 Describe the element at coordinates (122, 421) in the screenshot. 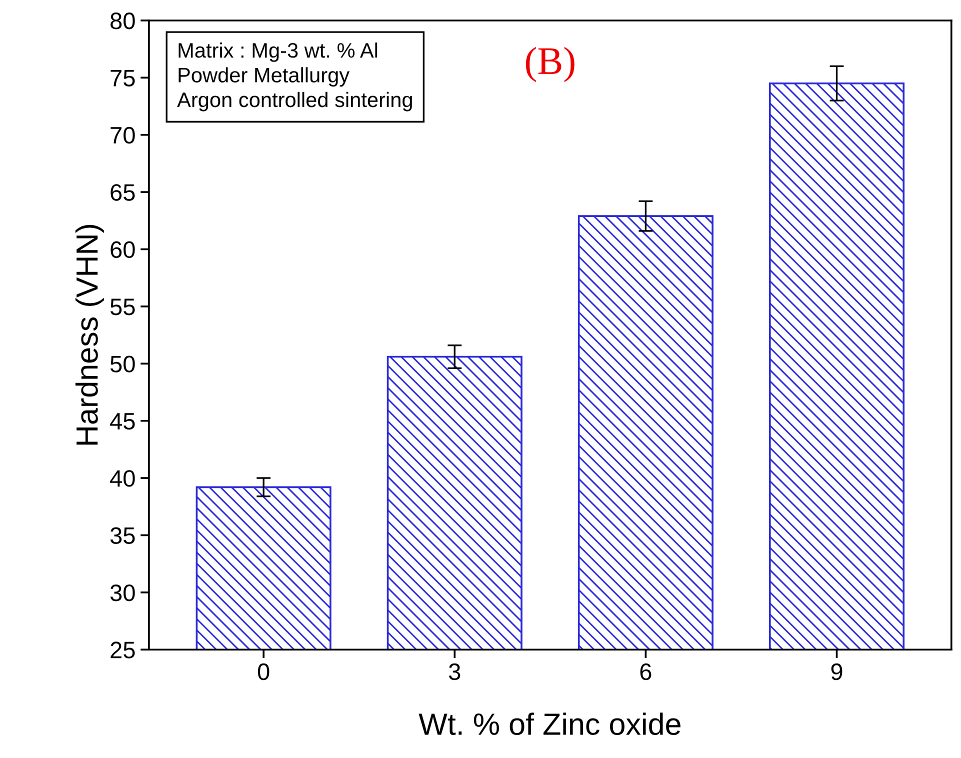

I see `y-tick-label: 45` at that location.